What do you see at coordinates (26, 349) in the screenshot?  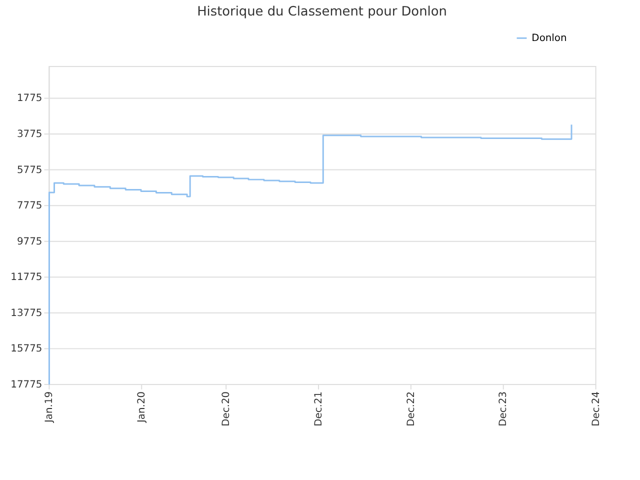 I see `y-tick-label: 15775` at bounding box center [26, 349].